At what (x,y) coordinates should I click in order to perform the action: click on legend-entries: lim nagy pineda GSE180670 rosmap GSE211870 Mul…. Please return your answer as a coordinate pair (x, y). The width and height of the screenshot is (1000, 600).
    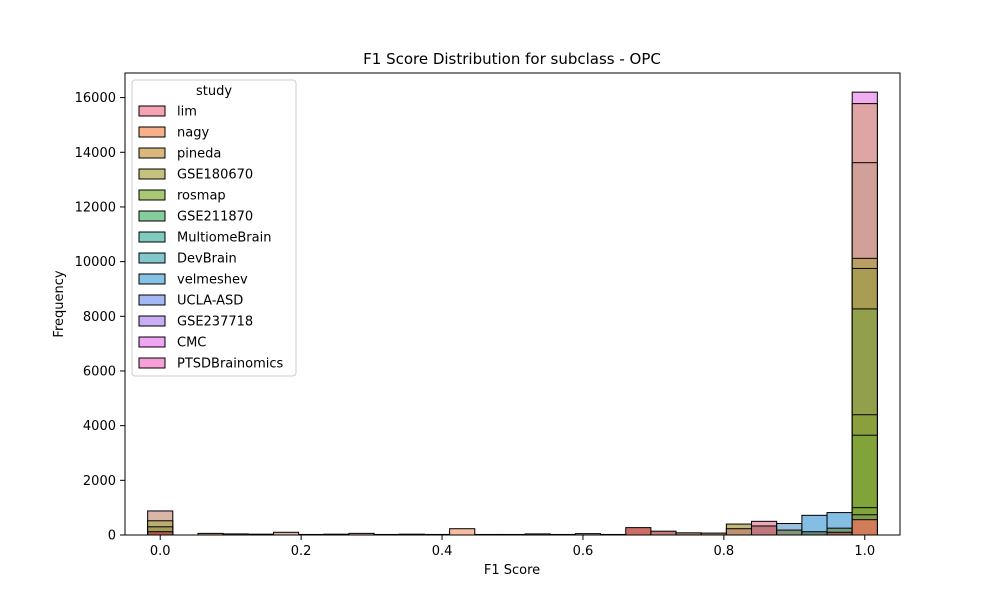
    Looking at the image, I should click on (210, 238).